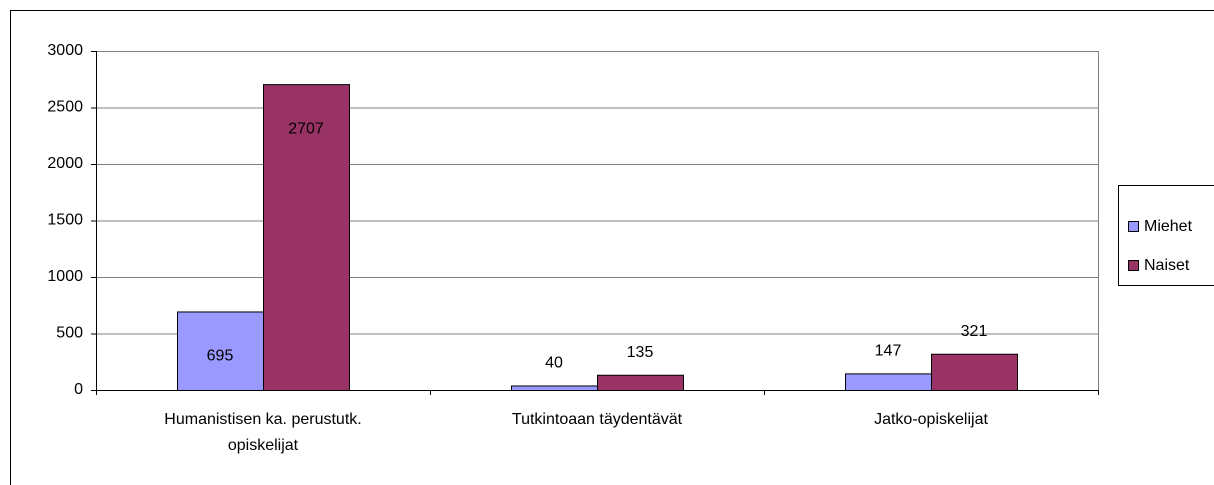 Image resolution: width=1214 pixels, height=485 pixels. I want to click on y-tick-label: 500, so click(69, 333).